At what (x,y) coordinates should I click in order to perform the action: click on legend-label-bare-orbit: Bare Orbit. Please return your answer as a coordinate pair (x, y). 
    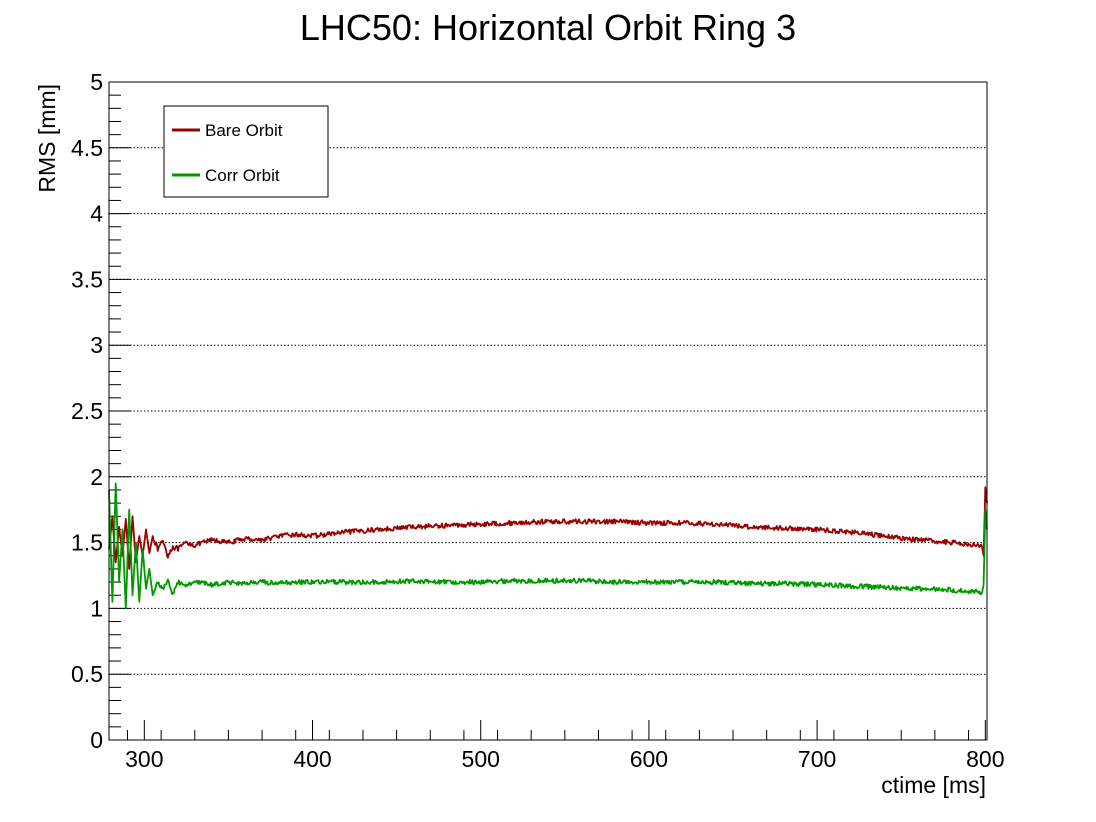
    Looking at the image, I should click on (244, 130).